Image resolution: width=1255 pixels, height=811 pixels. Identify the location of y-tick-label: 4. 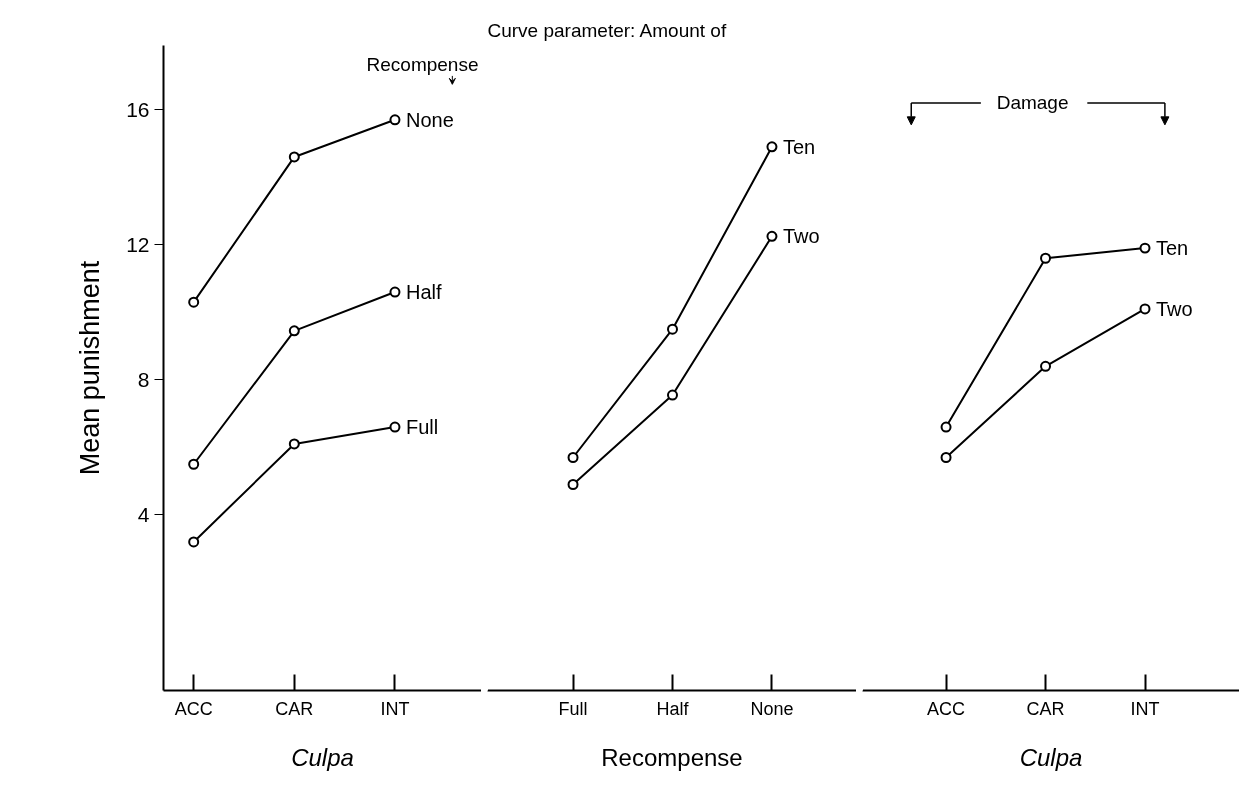
(143, 514).